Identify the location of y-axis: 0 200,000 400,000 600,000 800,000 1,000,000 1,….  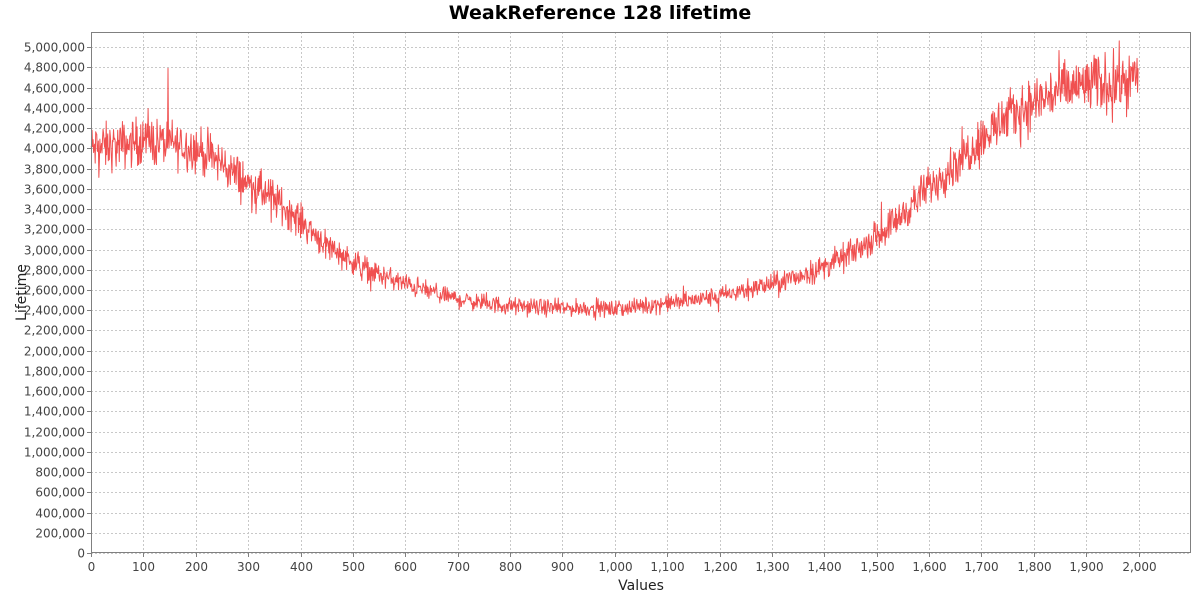
(57, 301).